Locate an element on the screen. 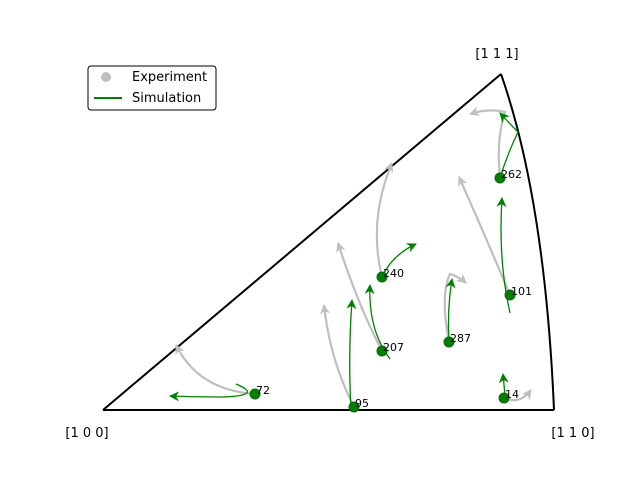  triangle-arc-edge is located at coordinates (527, 242).